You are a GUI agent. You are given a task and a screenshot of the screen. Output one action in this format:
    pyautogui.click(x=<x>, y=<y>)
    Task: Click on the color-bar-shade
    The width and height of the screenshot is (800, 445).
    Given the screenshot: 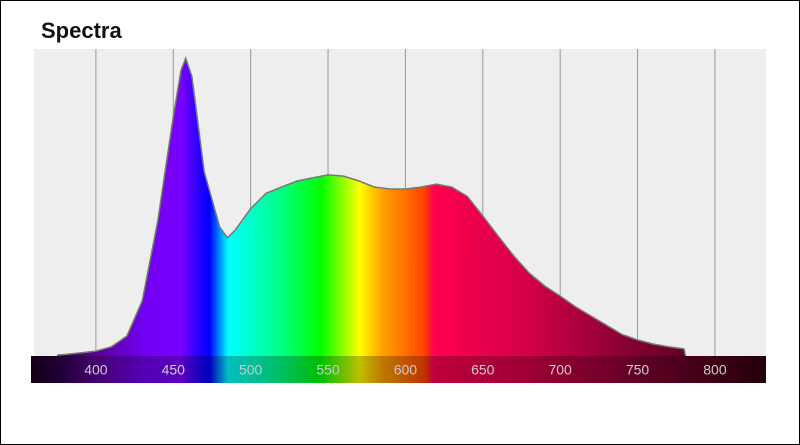 What is the action you would take?
    pyautogui.click(x=398, y=369)
    